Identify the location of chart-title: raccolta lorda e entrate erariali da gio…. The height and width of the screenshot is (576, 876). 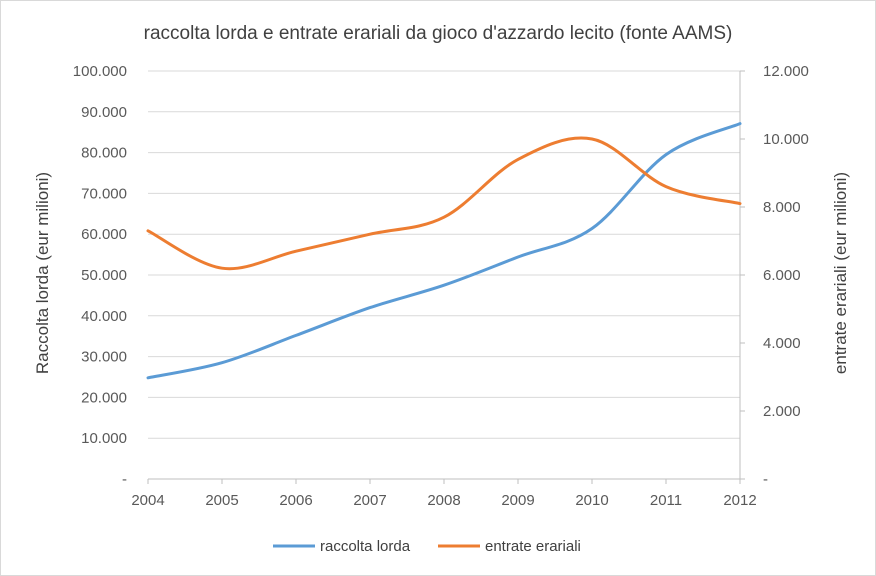
(438, 33).